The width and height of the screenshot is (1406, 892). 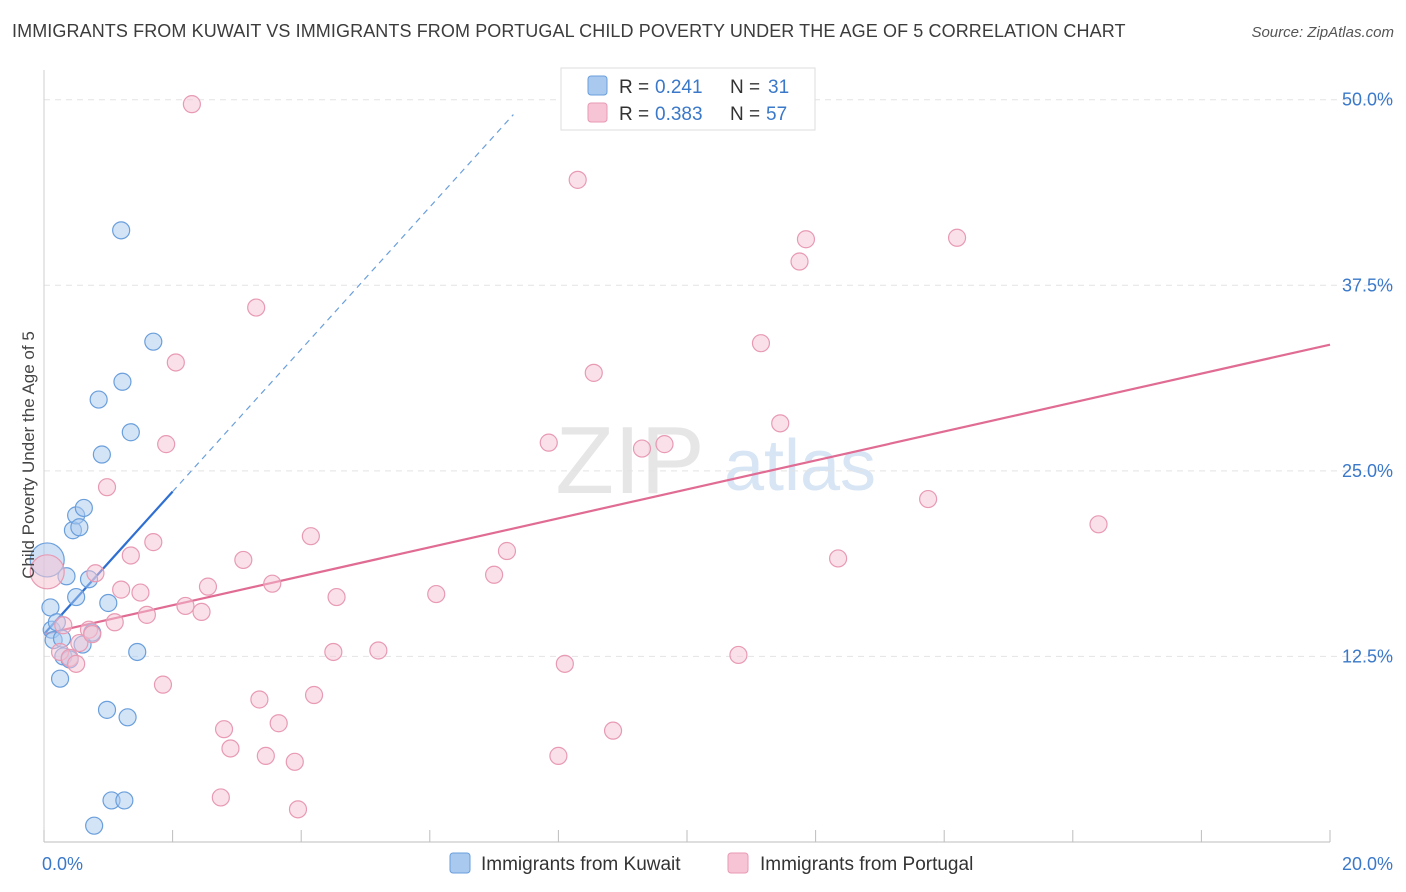 I want to click on stats-legend: R = 0.241 N = 31 R = 0.383 N = 57, so click(x=688, y=99).